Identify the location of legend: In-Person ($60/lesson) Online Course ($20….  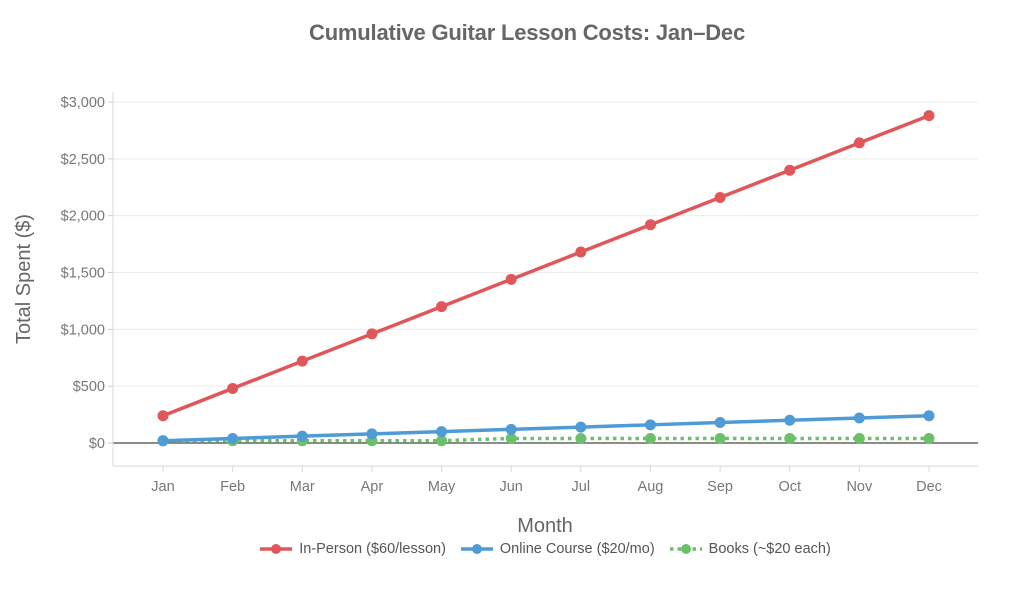
(512, 549).